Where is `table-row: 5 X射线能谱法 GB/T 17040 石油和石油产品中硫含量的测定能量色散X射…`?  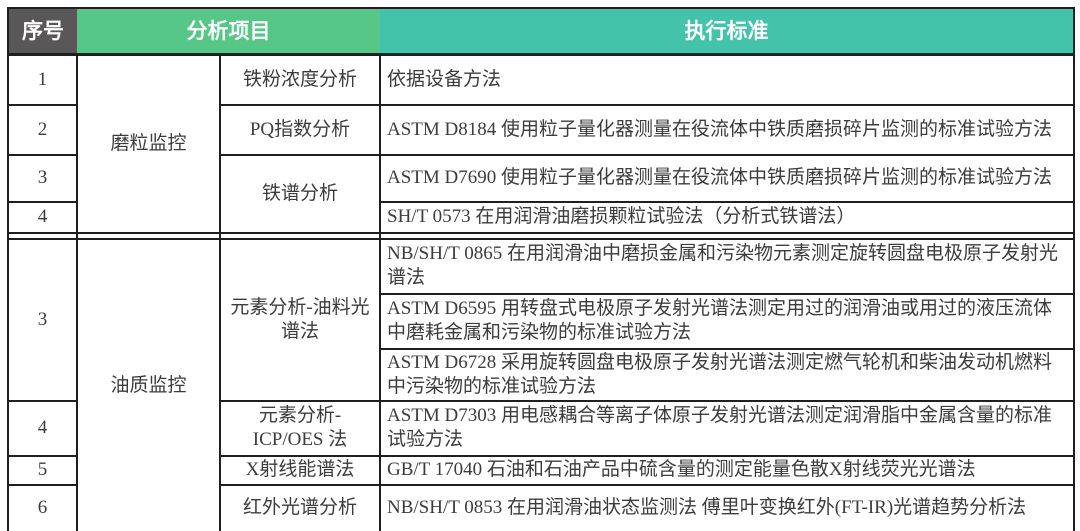
table-row: 5 X射线能谱法 GB/T 17040 石油和石油产品中硫含量的测定能量色散X射… is located at coordinates (541, 470).